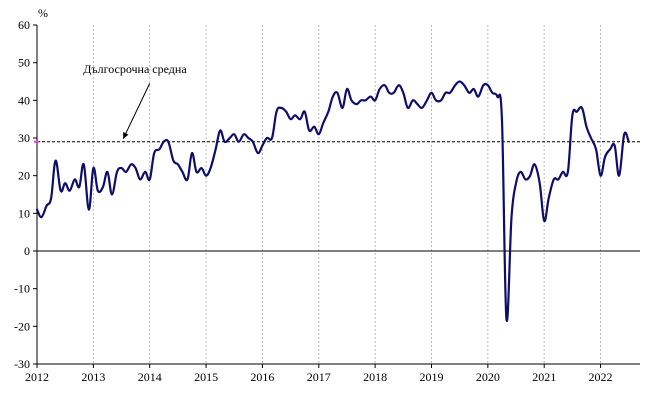 This screenshot has height=405, width=652. Describe the element at coordinates (43, 13) in the screenshot. I see `y-unit-label: %` at that location.